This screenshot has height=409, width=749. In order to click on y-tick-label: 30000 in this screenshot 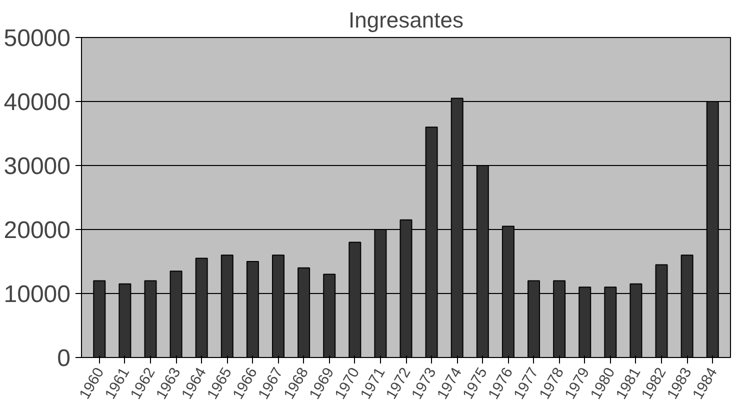, I will do `click(37, 166)`.